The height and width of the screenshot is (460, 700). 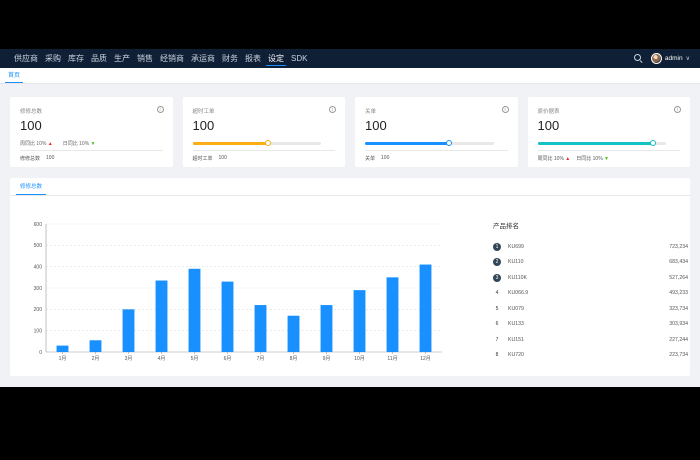 I want to click on rank-number: 6, so click(x=497, y=324).